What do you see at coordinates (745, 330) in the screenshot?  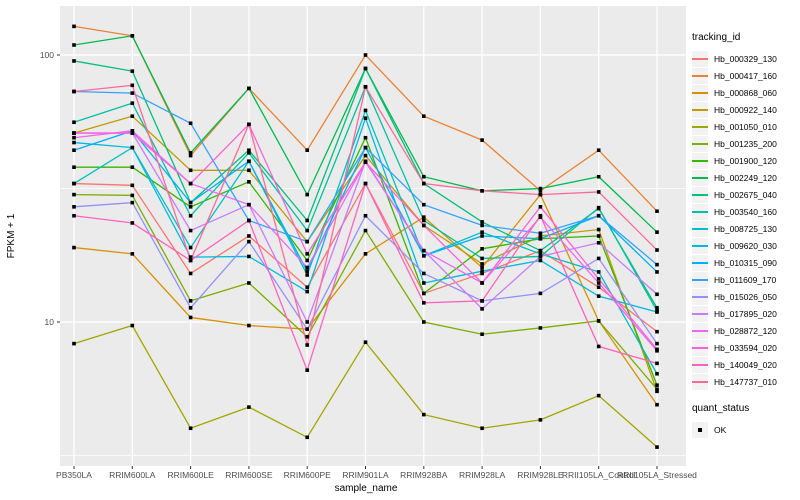 I see `legend-label: Hb_028872_120` at bounding box center [745, 330].